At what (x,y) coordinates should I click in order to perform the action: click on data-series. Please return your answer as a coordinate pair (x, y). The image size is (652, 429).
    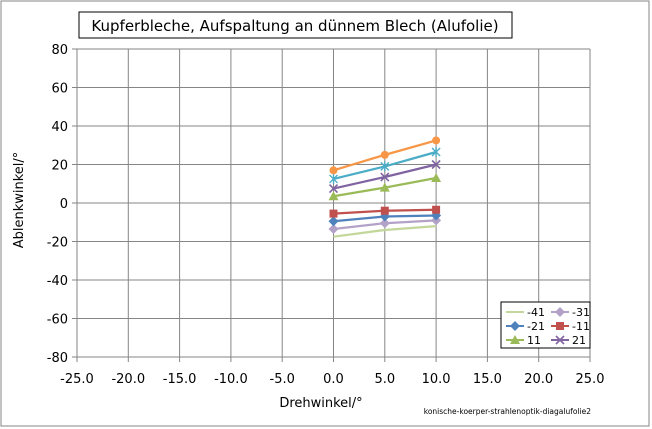
    Looking at the image, I should click on (385, 187).